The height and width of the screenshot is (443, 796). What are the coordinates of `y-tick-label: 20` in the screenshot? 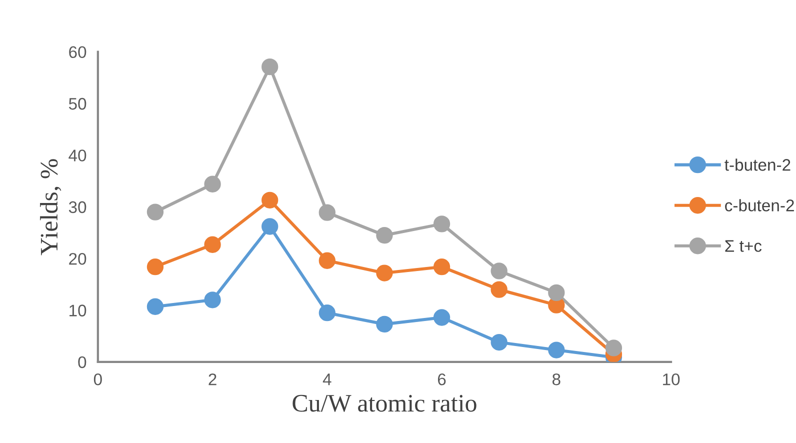 It's located at (77, 258).